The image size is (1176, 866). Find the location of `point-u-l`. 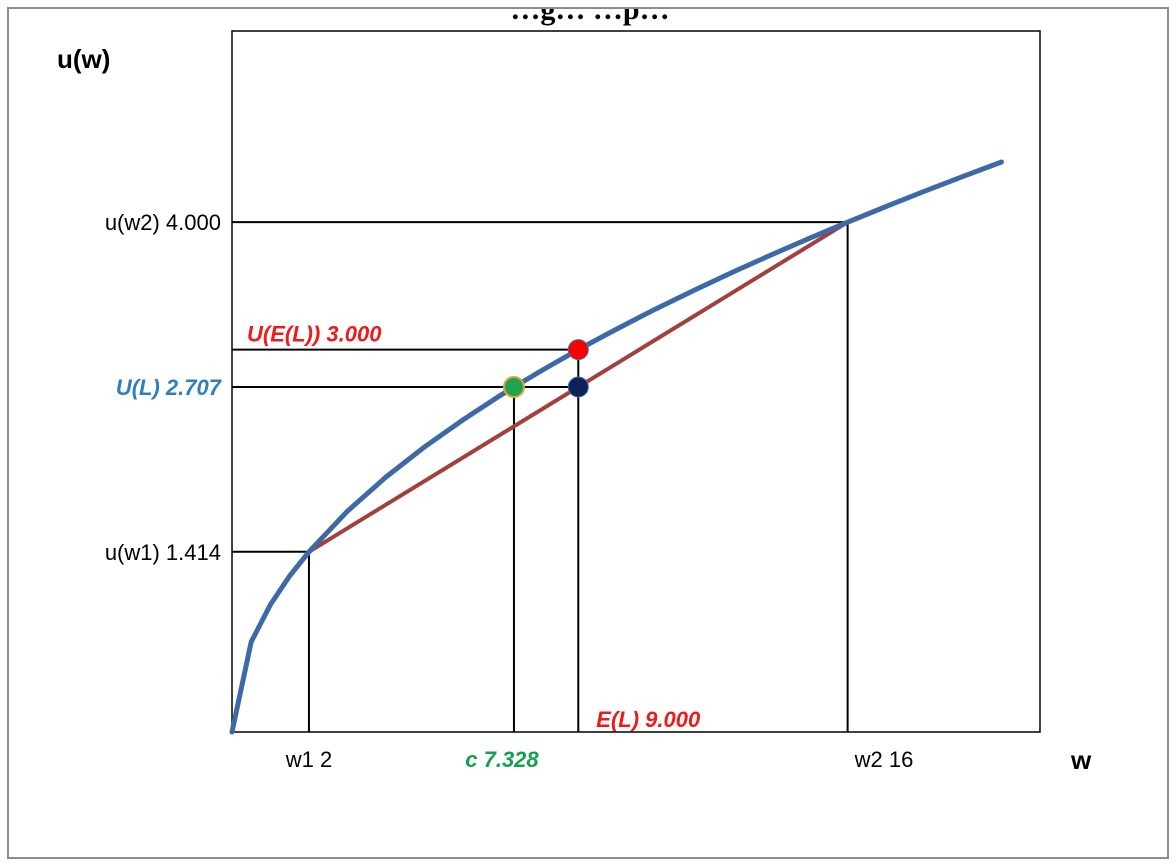

point-u-l is located at coordinates (578, 387).